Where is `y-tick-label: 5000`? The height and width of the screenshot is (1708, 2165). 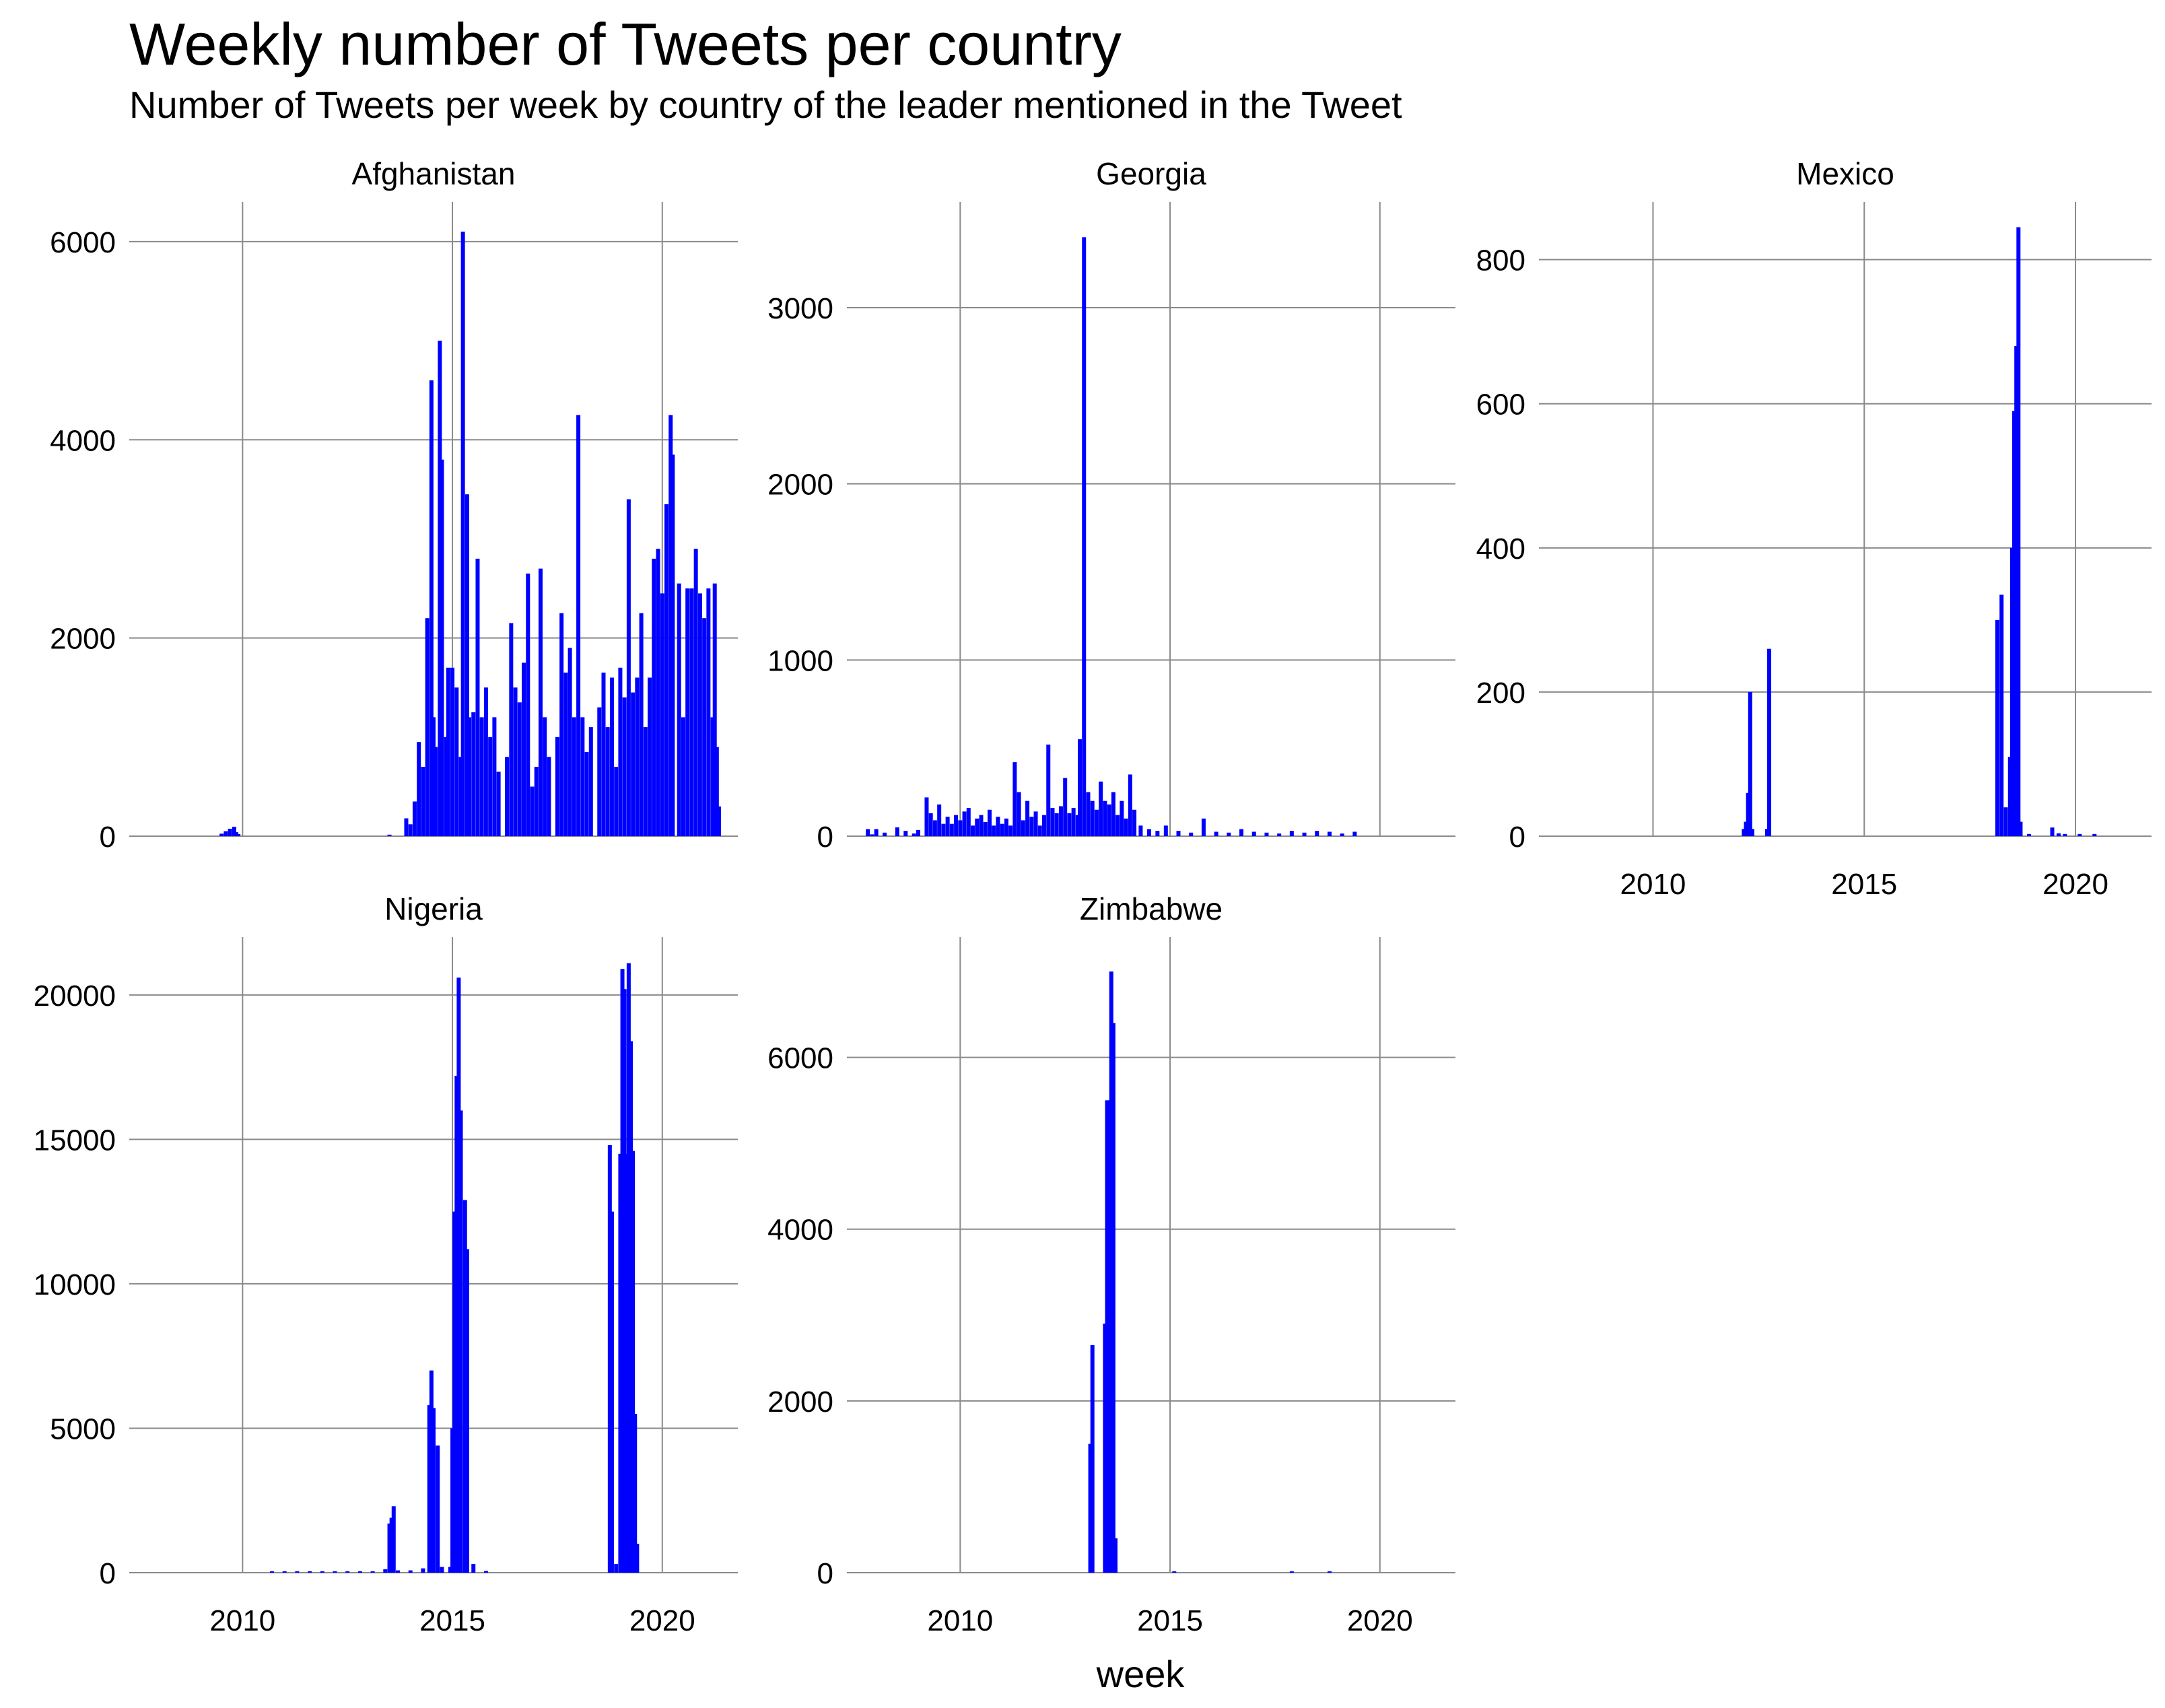
y-tick-label: 5000 is located at coordinates (83, 1428).